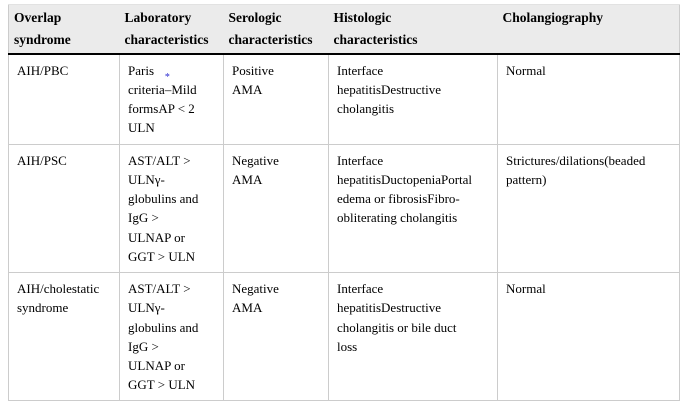 The height and width of the screenshot is (412, 689). I want to click on cell-serologic: Positive AMA, so click(276, 99).